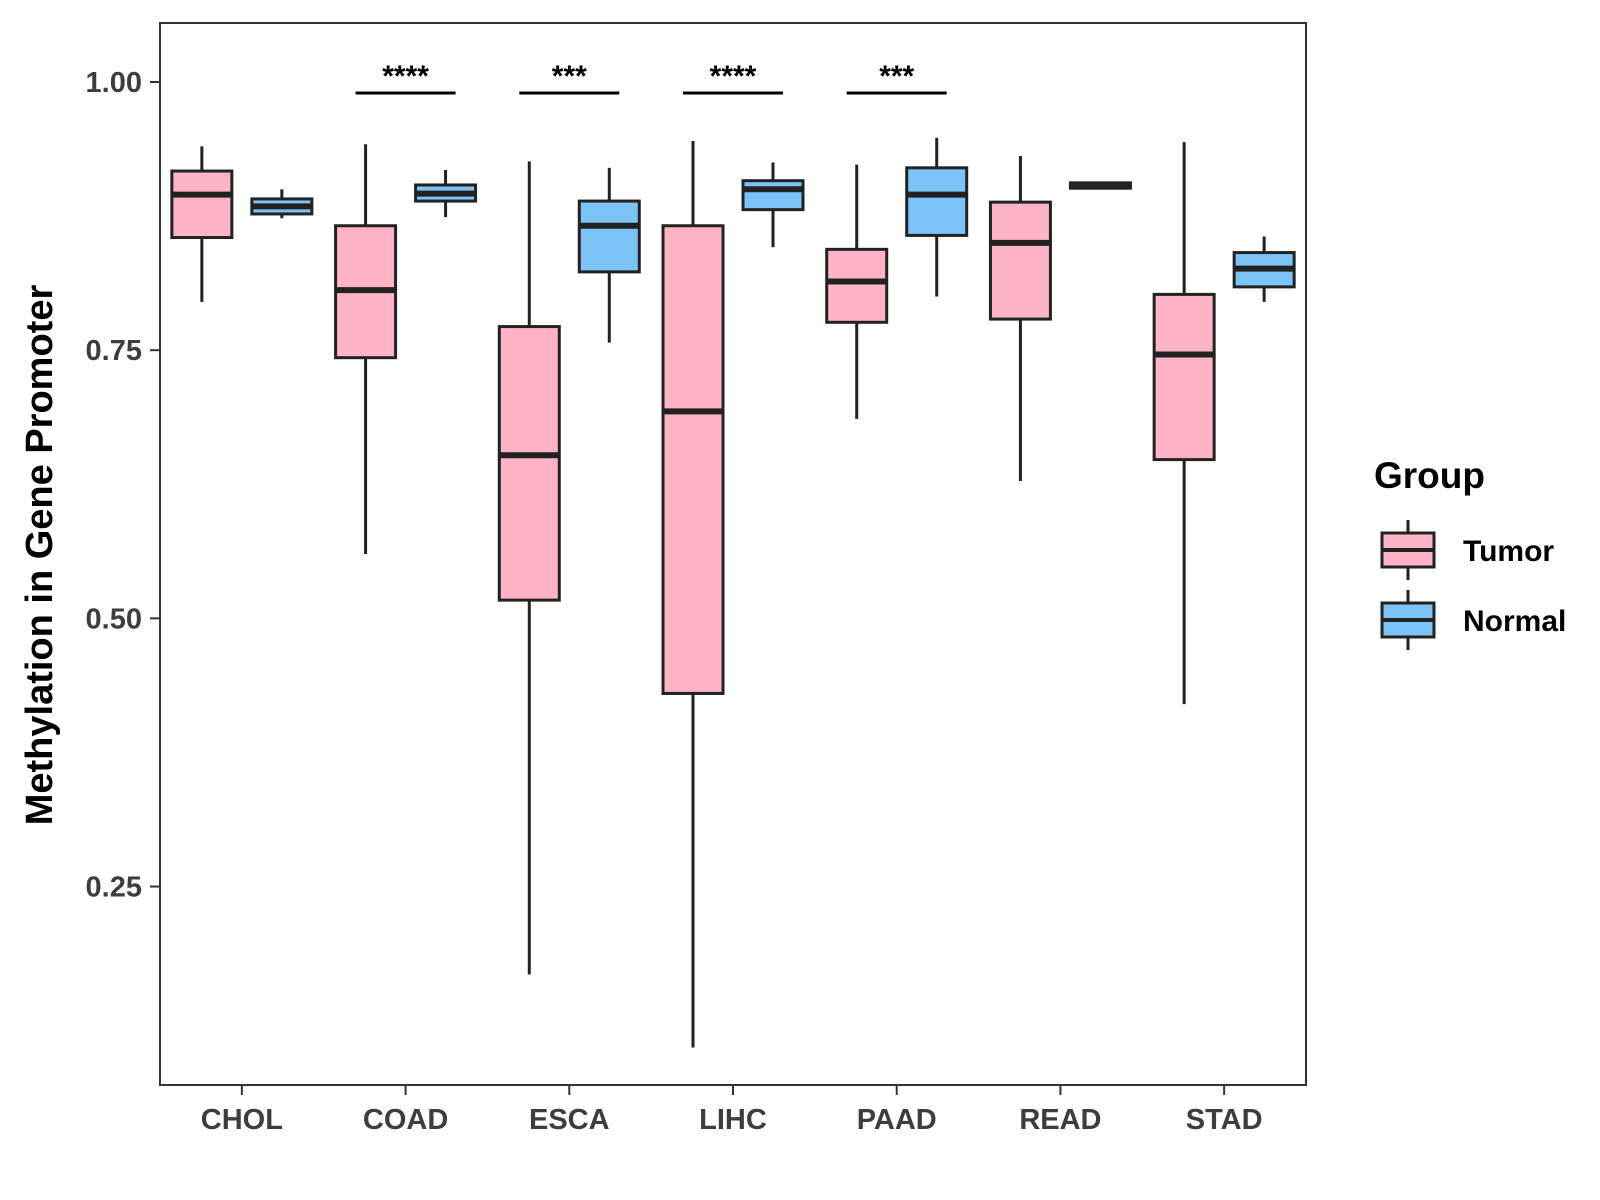 The height and width of the screenshot is (1200, 1600). Describe the element at coordinates (1508, 551) in the screenshot. I see `legend-label-tumor: Tumor` at that location.